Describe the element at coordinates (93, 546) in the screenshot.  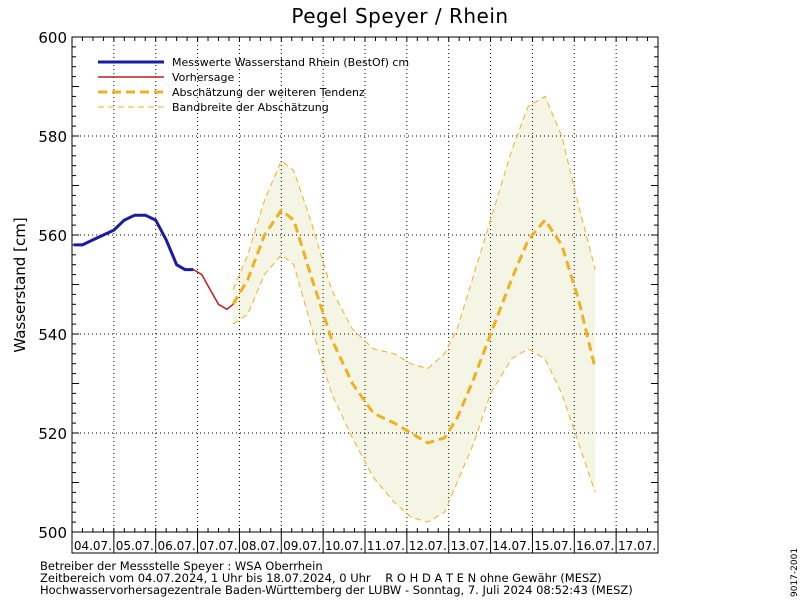
I see `x-tick-label: 04.07.` at that location.